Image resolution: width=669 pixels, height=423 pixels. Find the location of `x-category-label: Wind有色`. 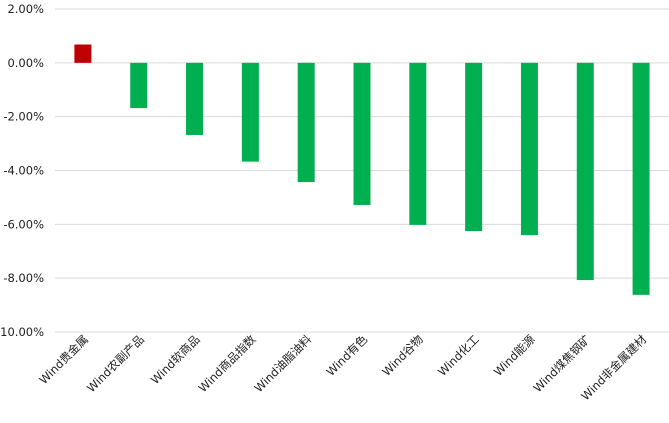

x-category-label: Wind有色 is located at coordinates (347, 355).